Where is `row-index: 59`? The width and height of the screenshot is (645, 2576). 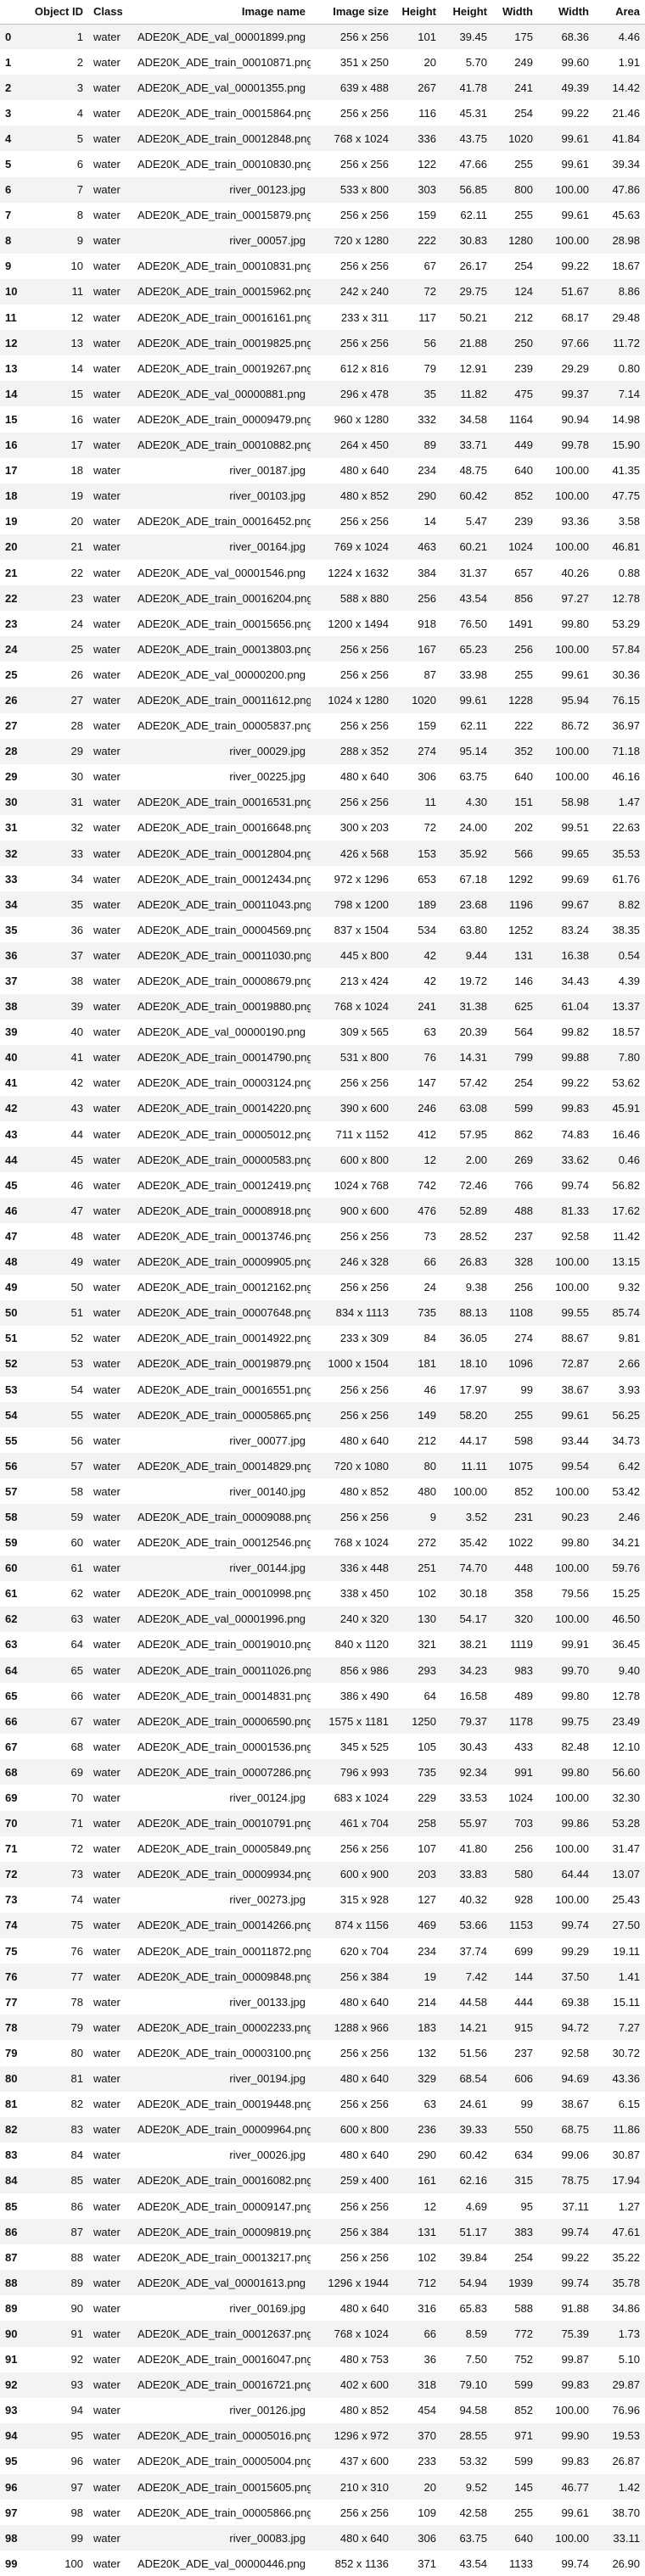
row-index: 59 is located at coordinates (12, 1543).